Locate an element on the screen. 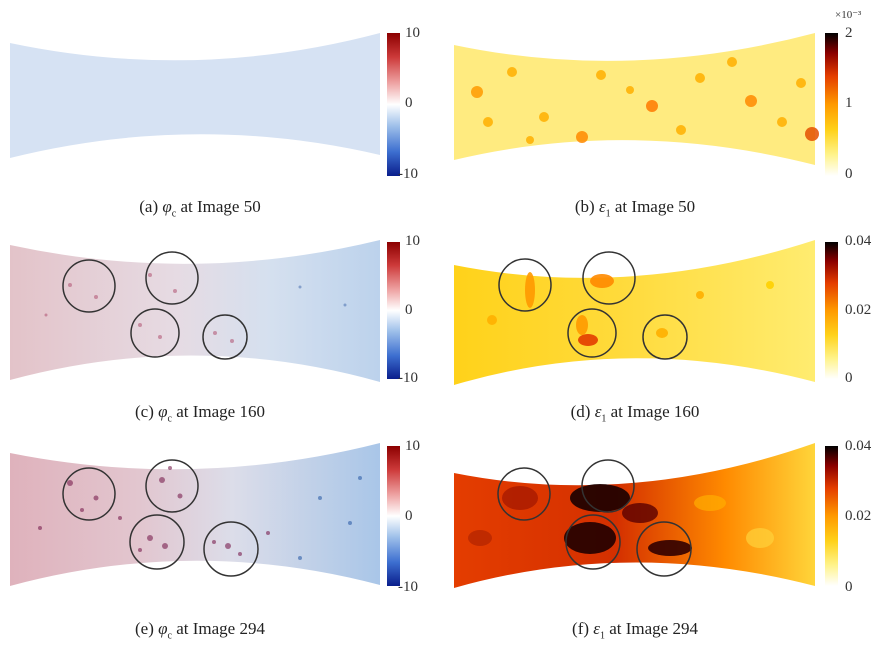 The height and width of the screenshot is (650, 889). caption-label: (f) is located at coordinates (583, 628).